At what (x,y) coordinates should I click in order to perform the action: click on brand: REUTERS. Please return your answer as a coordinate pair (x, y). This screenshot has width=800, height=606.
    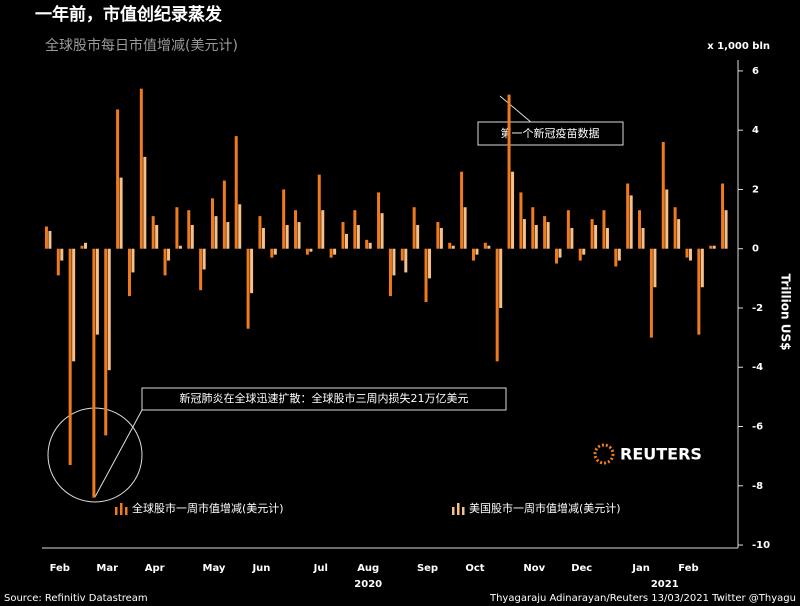
    Looking at the image, I should click on (661, 454).